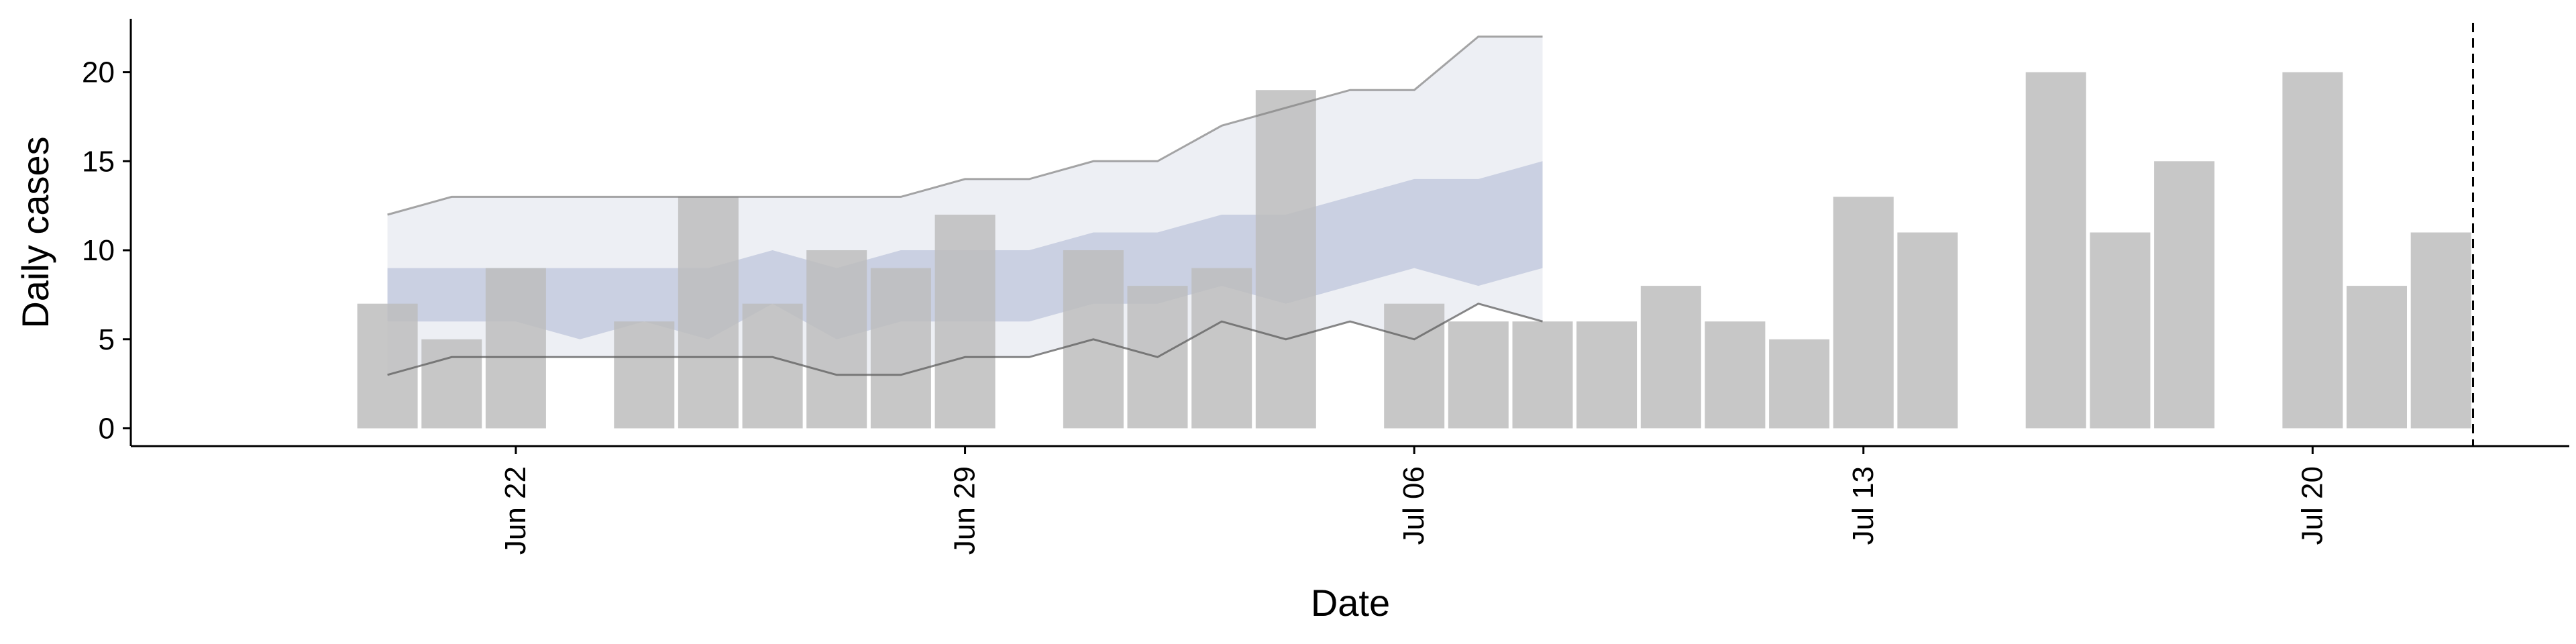 Image resolution: width=2576 pixels, height=644 pixels. What do you see at coordinates (515, 510) in the screenshot?
I see `x-tick-label: Jun 22` at bounding box center [515, 510].